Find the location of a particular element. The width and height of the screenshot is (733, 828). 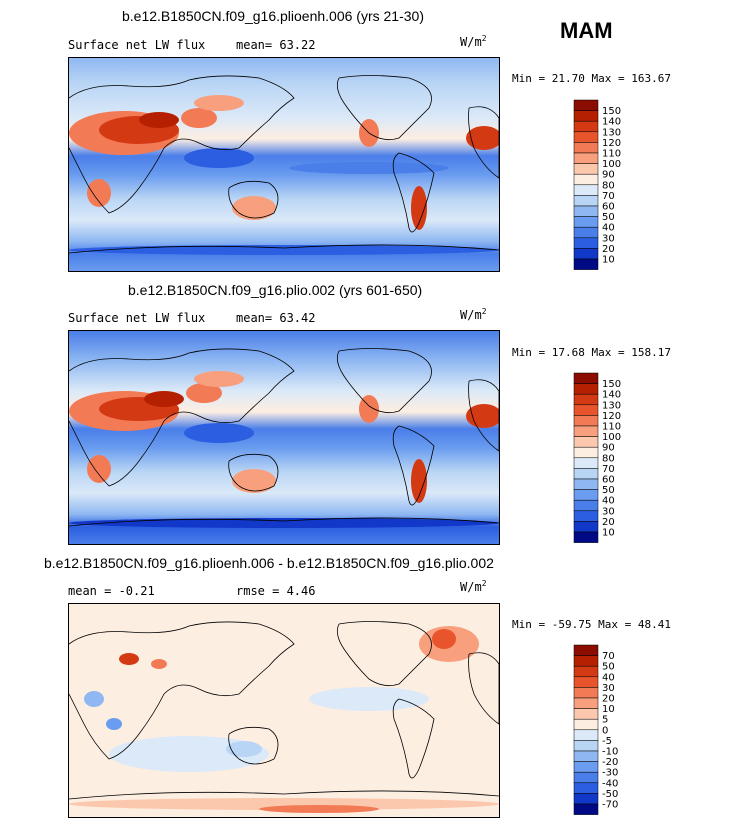

panel1-mean-label: mean= 63.22 is located at coordinates (276, 45).